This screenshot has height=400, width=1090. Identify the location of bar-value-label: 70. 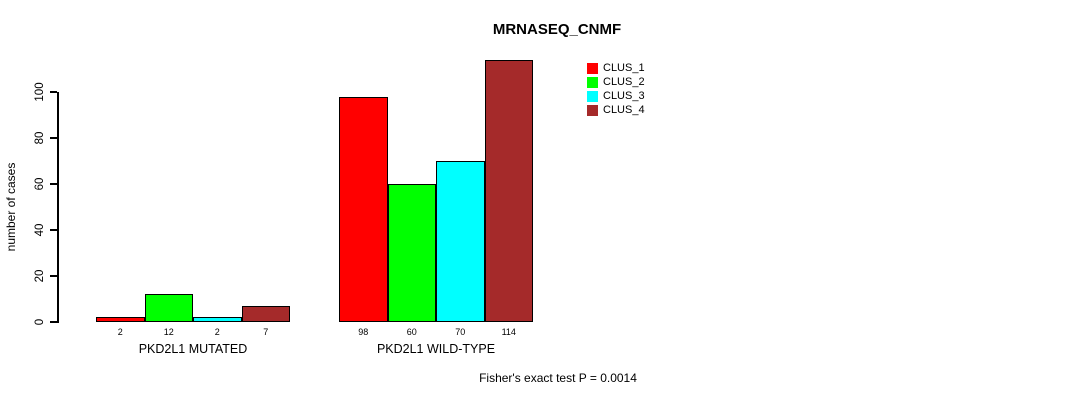
(460, 332).